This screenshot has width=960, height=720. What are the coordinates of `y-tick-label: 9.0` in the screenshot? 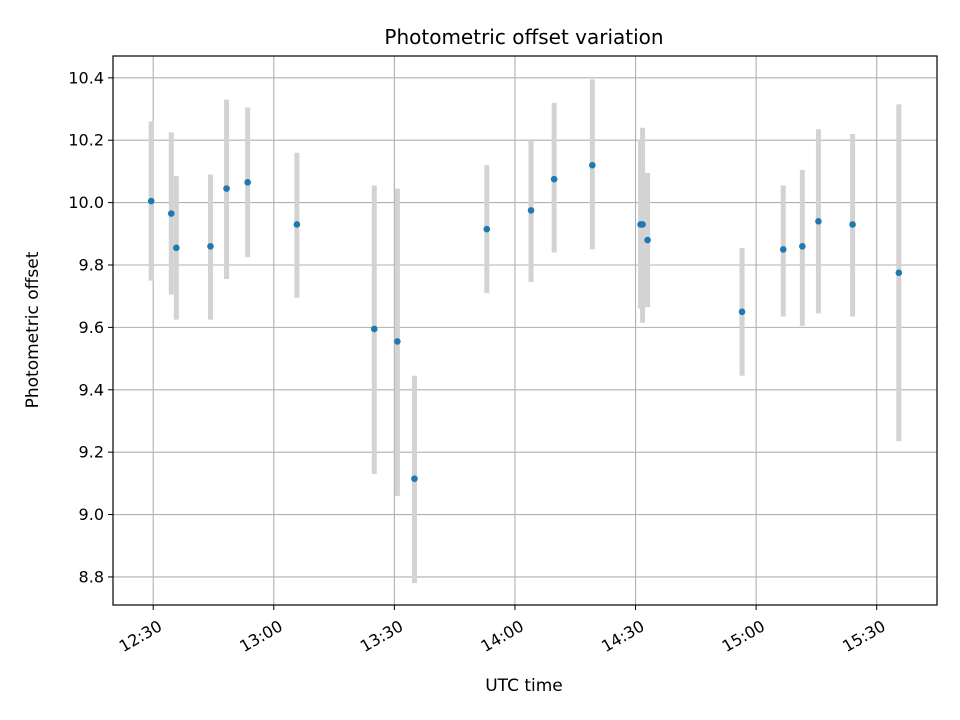 It's located at (91, 514).